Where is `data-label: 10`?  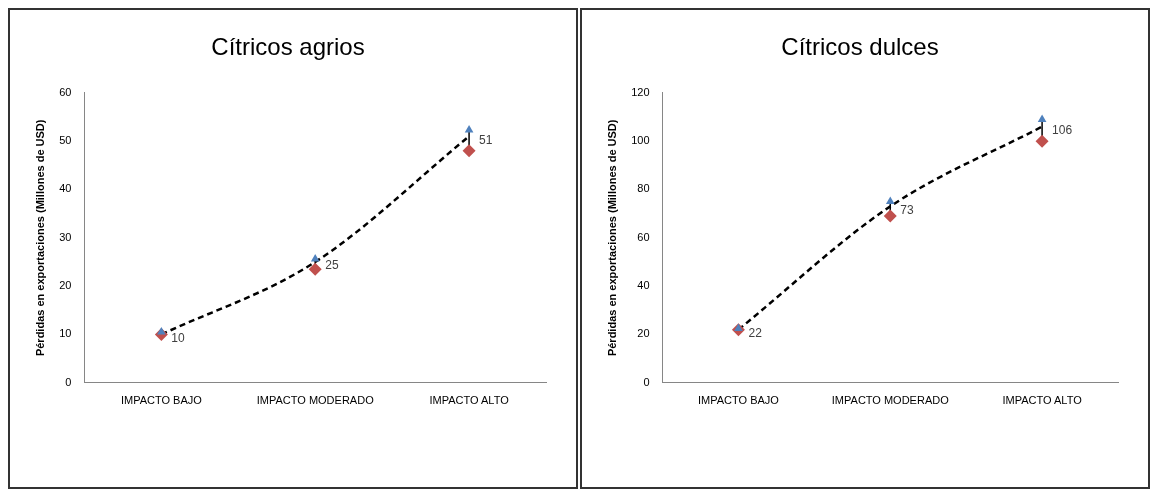
data-label: 10 is located at coordinates (178, 337).